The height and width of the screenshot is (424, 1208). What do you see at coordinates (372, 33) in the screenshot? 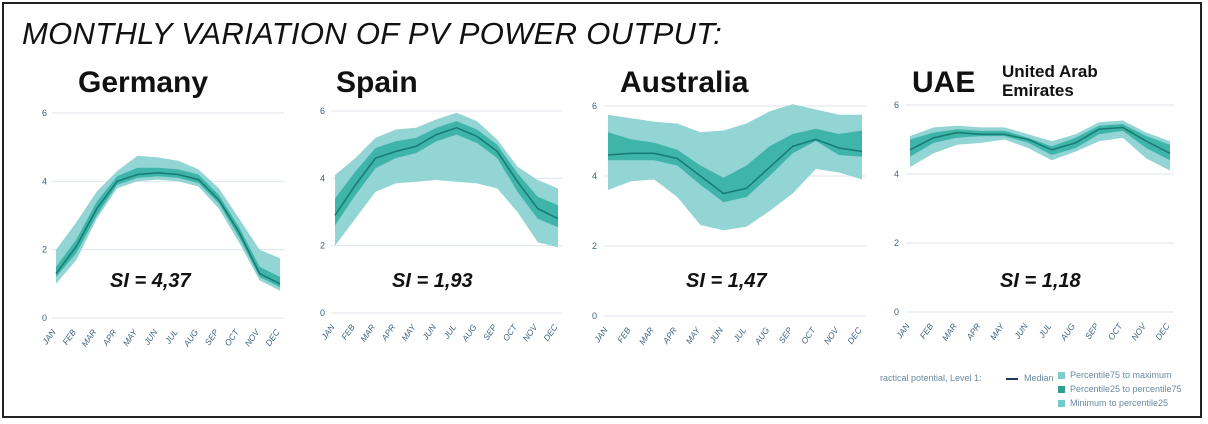
I see `figure-title: MONTHLY VARIATION OF PV POWER OUTPUT:` at bounding box center [372, 33].